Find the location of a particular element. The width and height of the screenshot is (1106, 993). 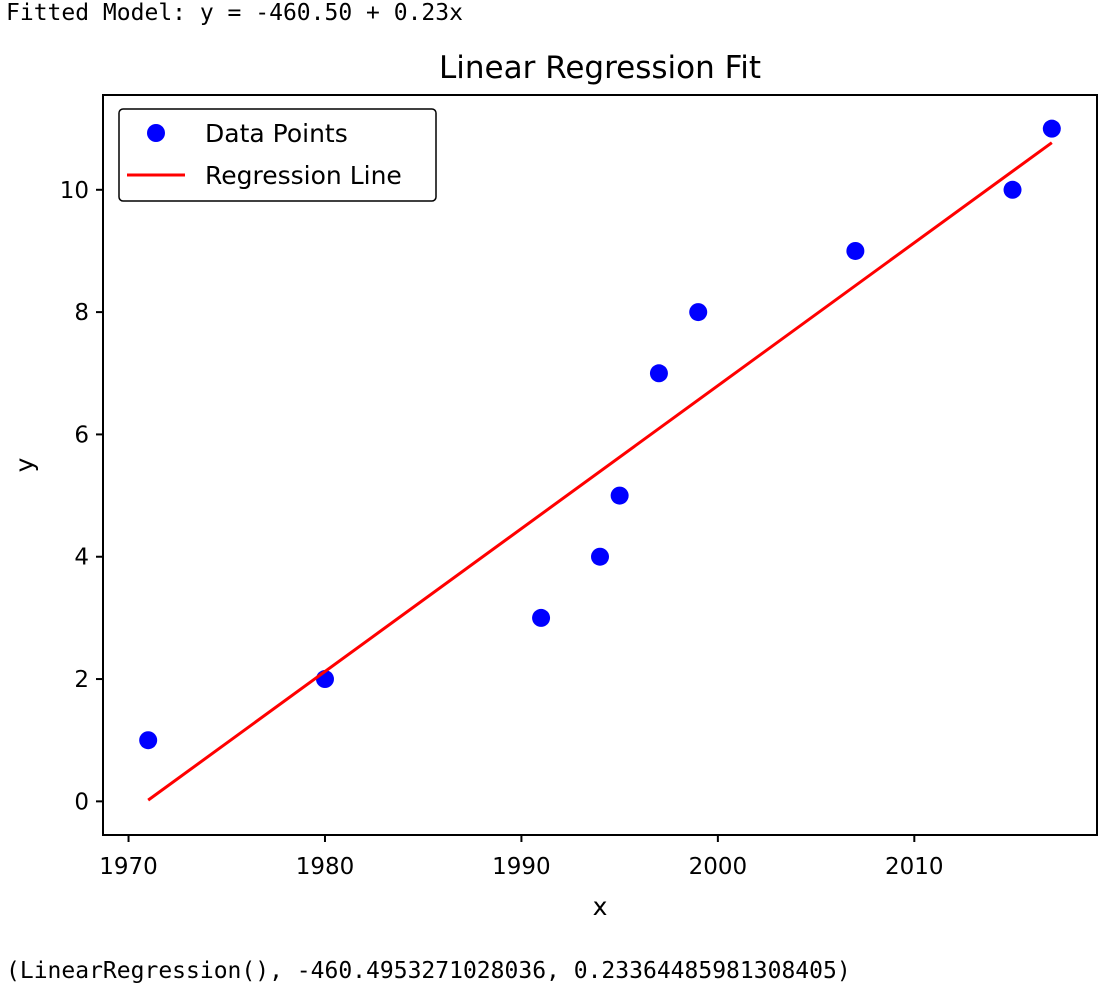

legend-label: Regression Line is located at coordinates (303, 175).